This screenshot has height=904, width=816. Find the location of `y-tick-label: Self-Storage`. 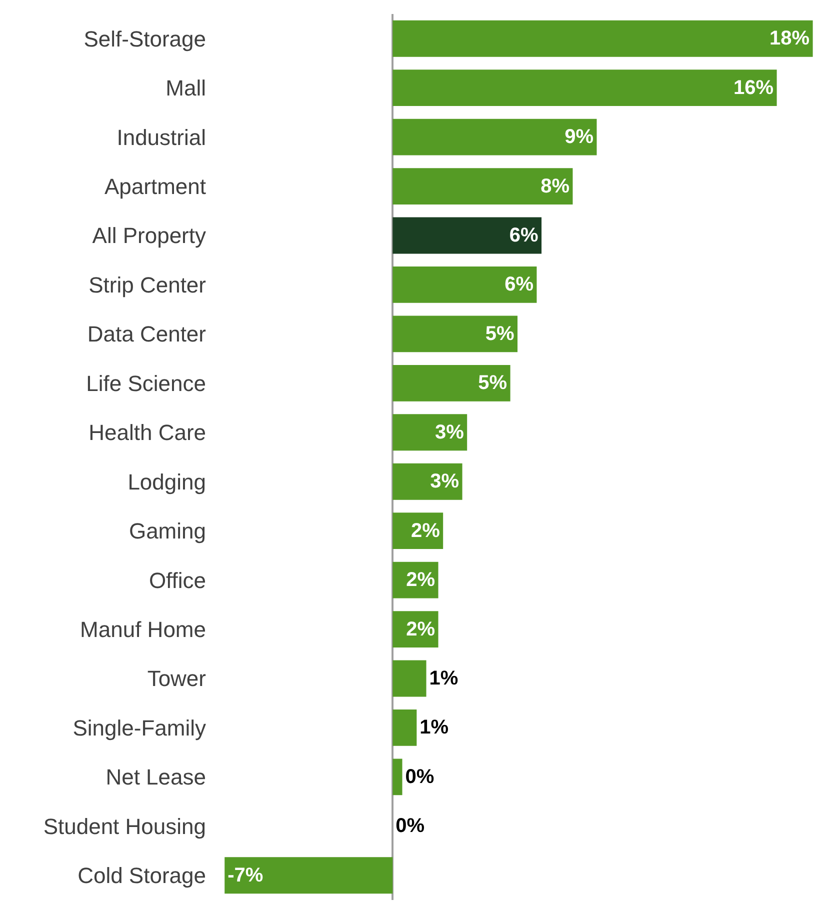

y-tick-label: Self-Storage is located at coordinates (145, 39).